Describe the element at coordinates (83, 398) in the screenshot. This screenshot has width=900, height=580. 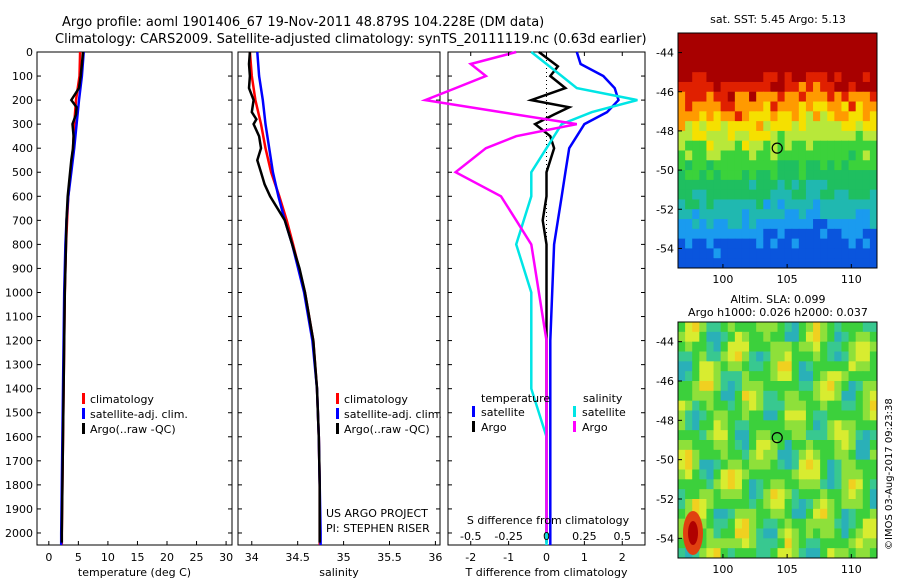
I see `legend-swatch` at that location.